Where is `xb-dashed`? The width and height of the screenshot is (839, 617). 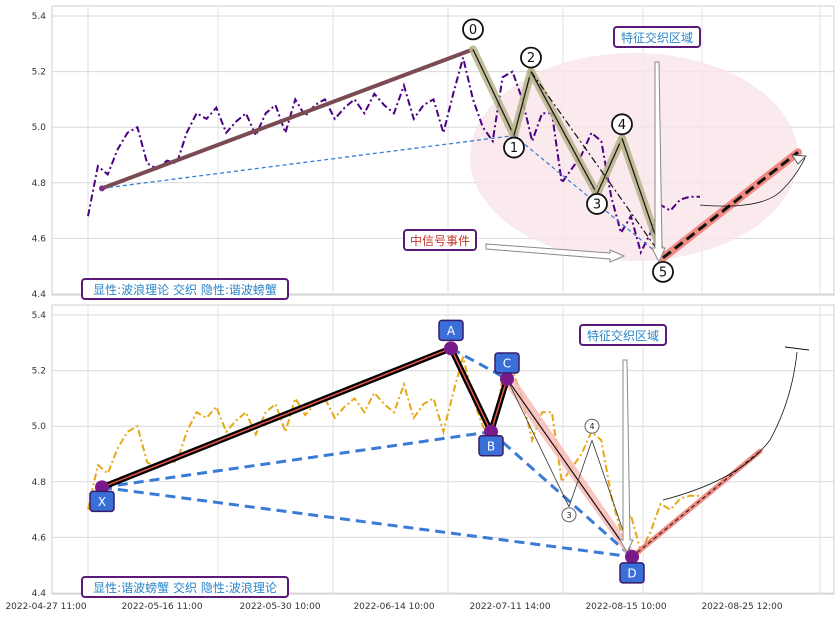 xb-dashed is located at coordinates (296, 459).